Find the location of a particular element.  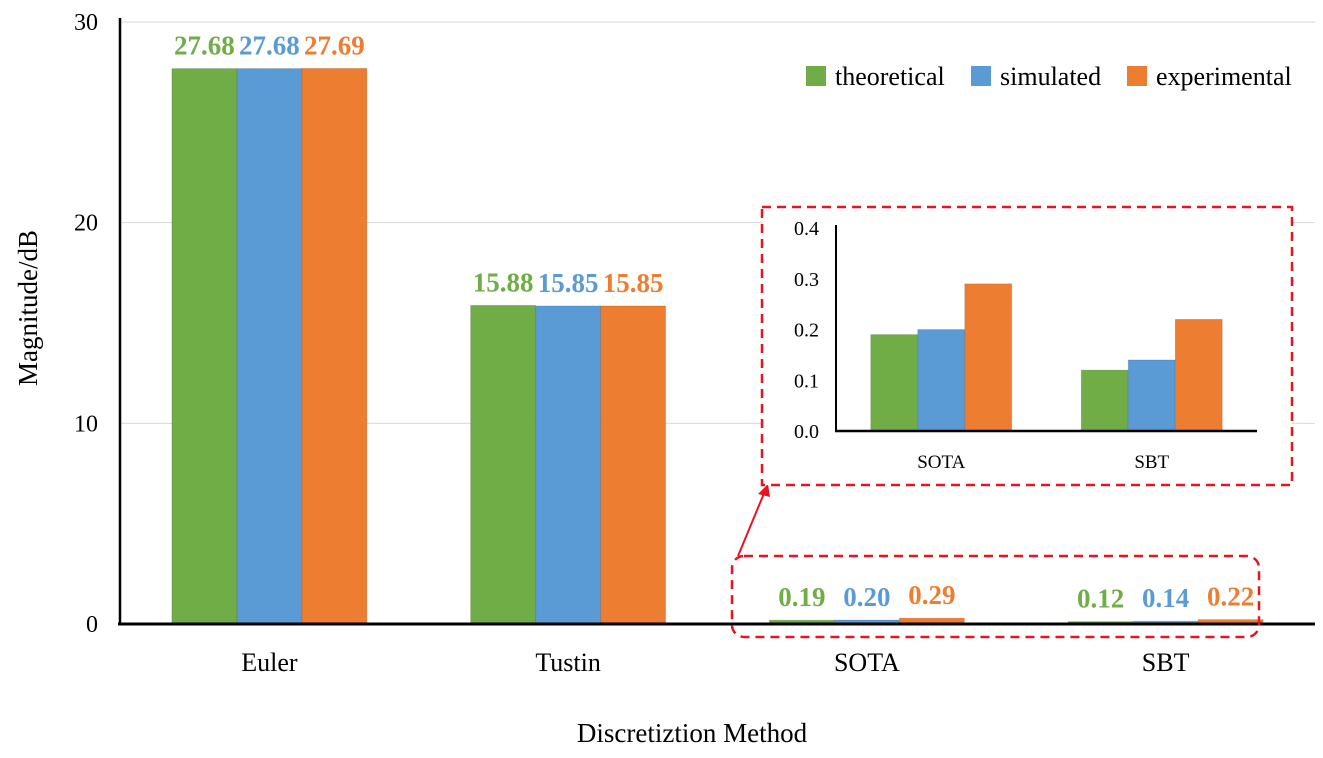

inset-category-labels: SOTA SBT is located at coordinates (1043, 462).